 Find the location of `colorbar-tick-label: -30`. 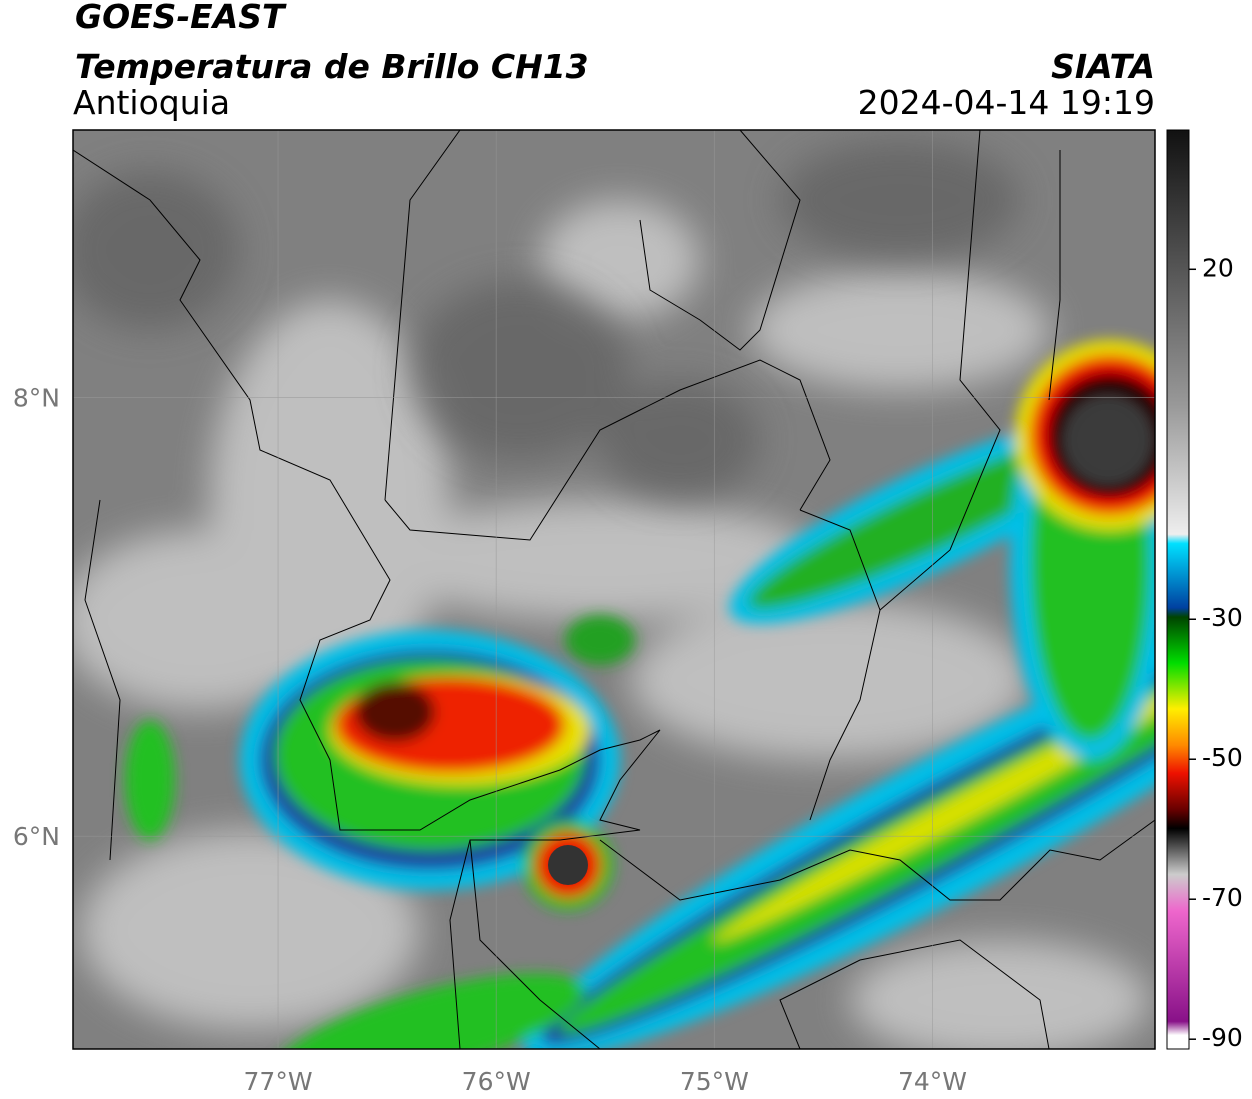

colorbar-tick-label: -30 is located at coordinates (1222, 617).